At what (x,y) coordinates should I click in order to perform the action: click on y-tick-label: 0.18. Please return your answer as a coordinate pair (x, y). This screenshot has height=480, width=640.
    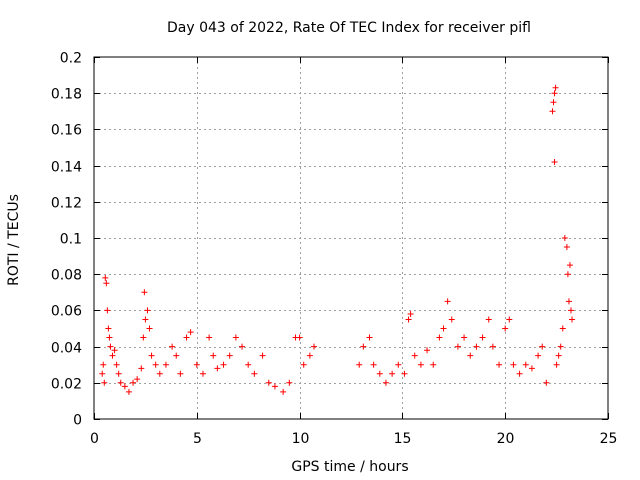
    Looking at the image, I should click on (66, 95).